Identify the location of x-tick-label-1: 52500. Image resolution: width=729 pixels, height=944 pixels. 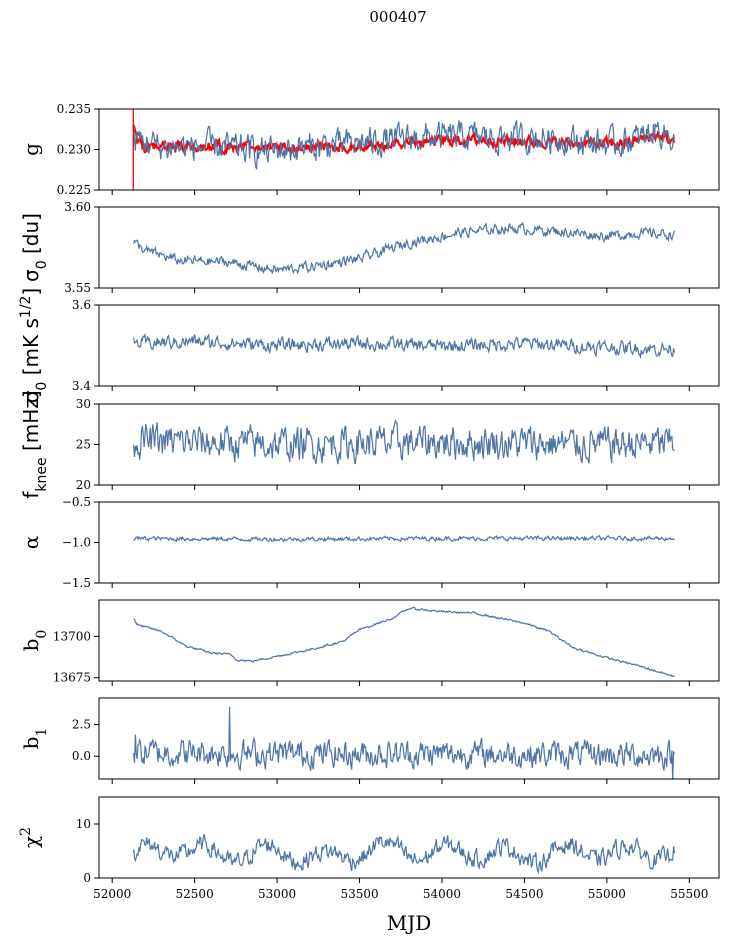
(195, 894).